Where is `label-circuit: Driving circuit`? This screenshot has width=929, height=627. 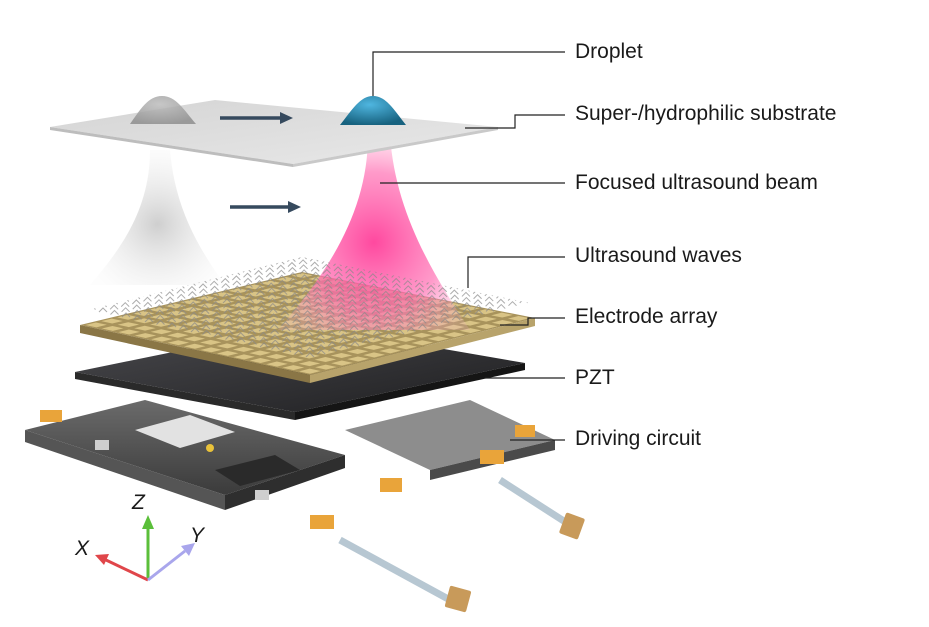 label-circuit: Driving circuit is located at coordinates (638, 438).